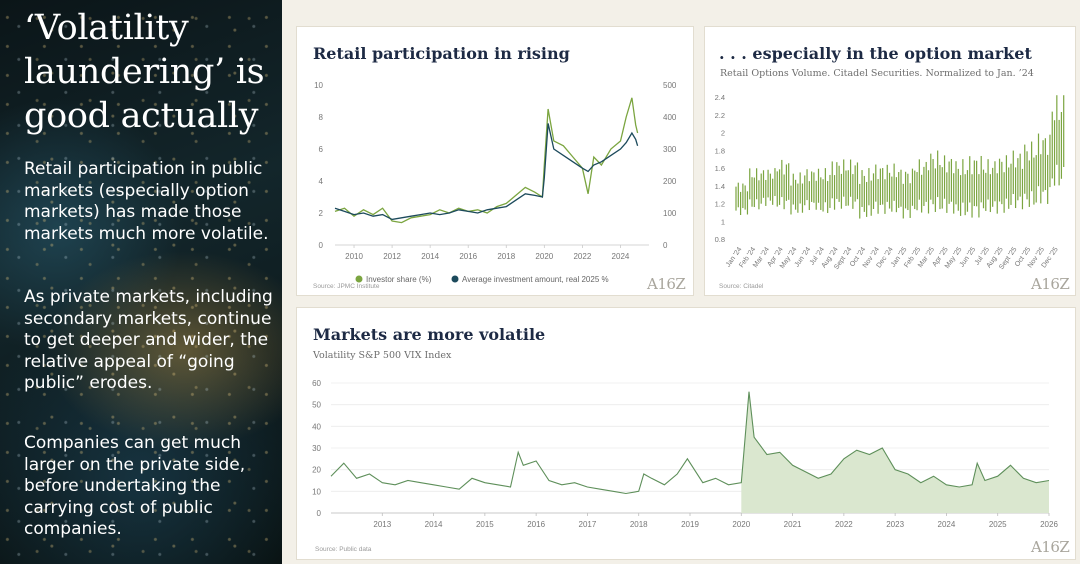 The width and height of the screenshot is (1080, 564). I want to click on avg-investment-line, so click(486, 172).